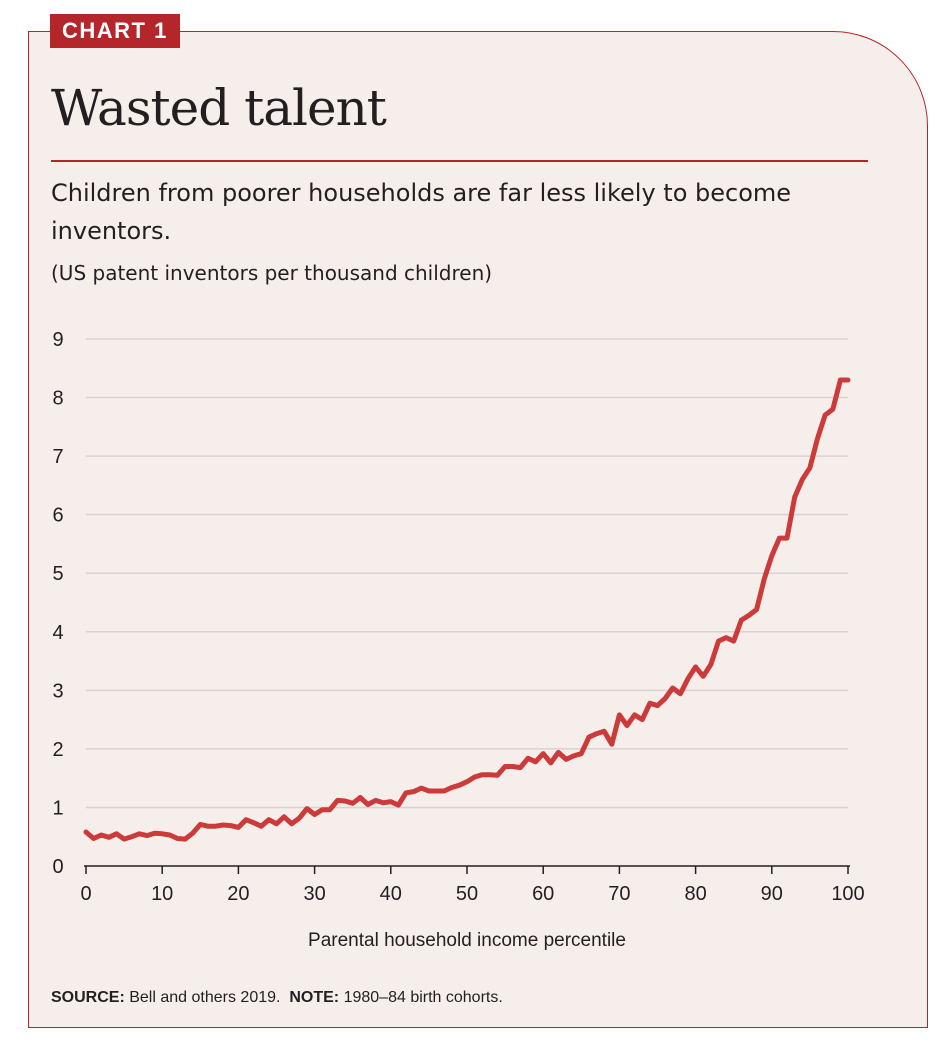 This screenshot has height=1054, width=950. Describe the element at coordinates (205, 997) in the screenshot. I see `source-text: Bell and others 2019.` at that location.